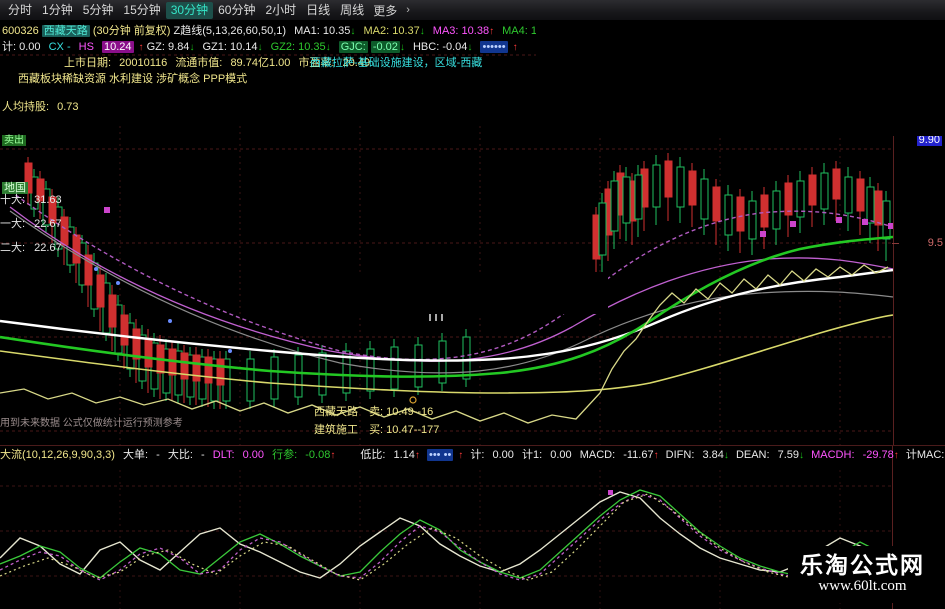 The width and height of the screenshot is (945, 609). Describe the element at coordinates (356, 63) in the screenshot. I see `pe-value: 20.49` at that location.